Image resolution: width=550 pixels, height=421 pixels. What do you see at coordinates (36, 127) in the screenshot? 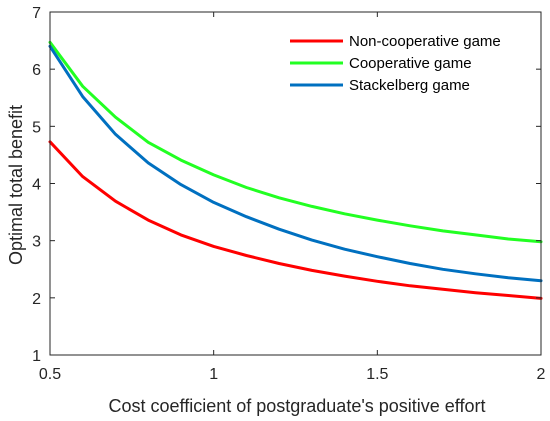
I see `y-tick-label: 5` at bounding box center [36, 127].